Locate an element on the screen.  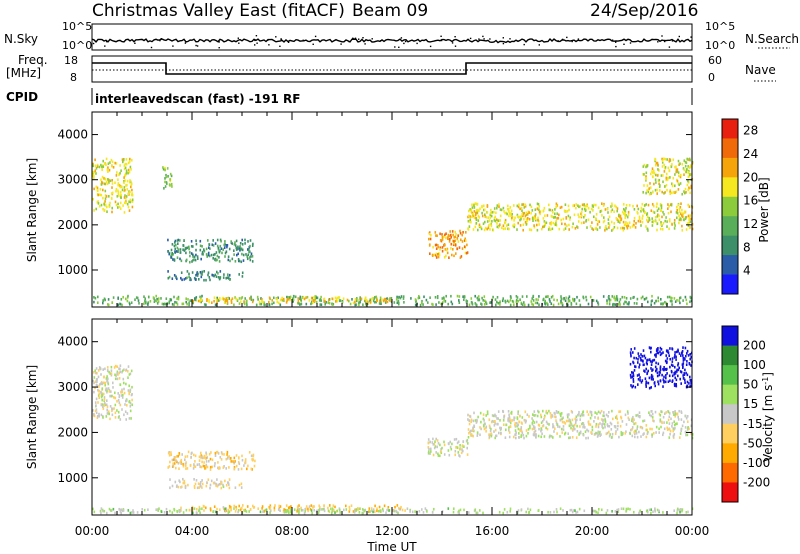
nave-tick-top: 60 is located at coordinates (715, 60).